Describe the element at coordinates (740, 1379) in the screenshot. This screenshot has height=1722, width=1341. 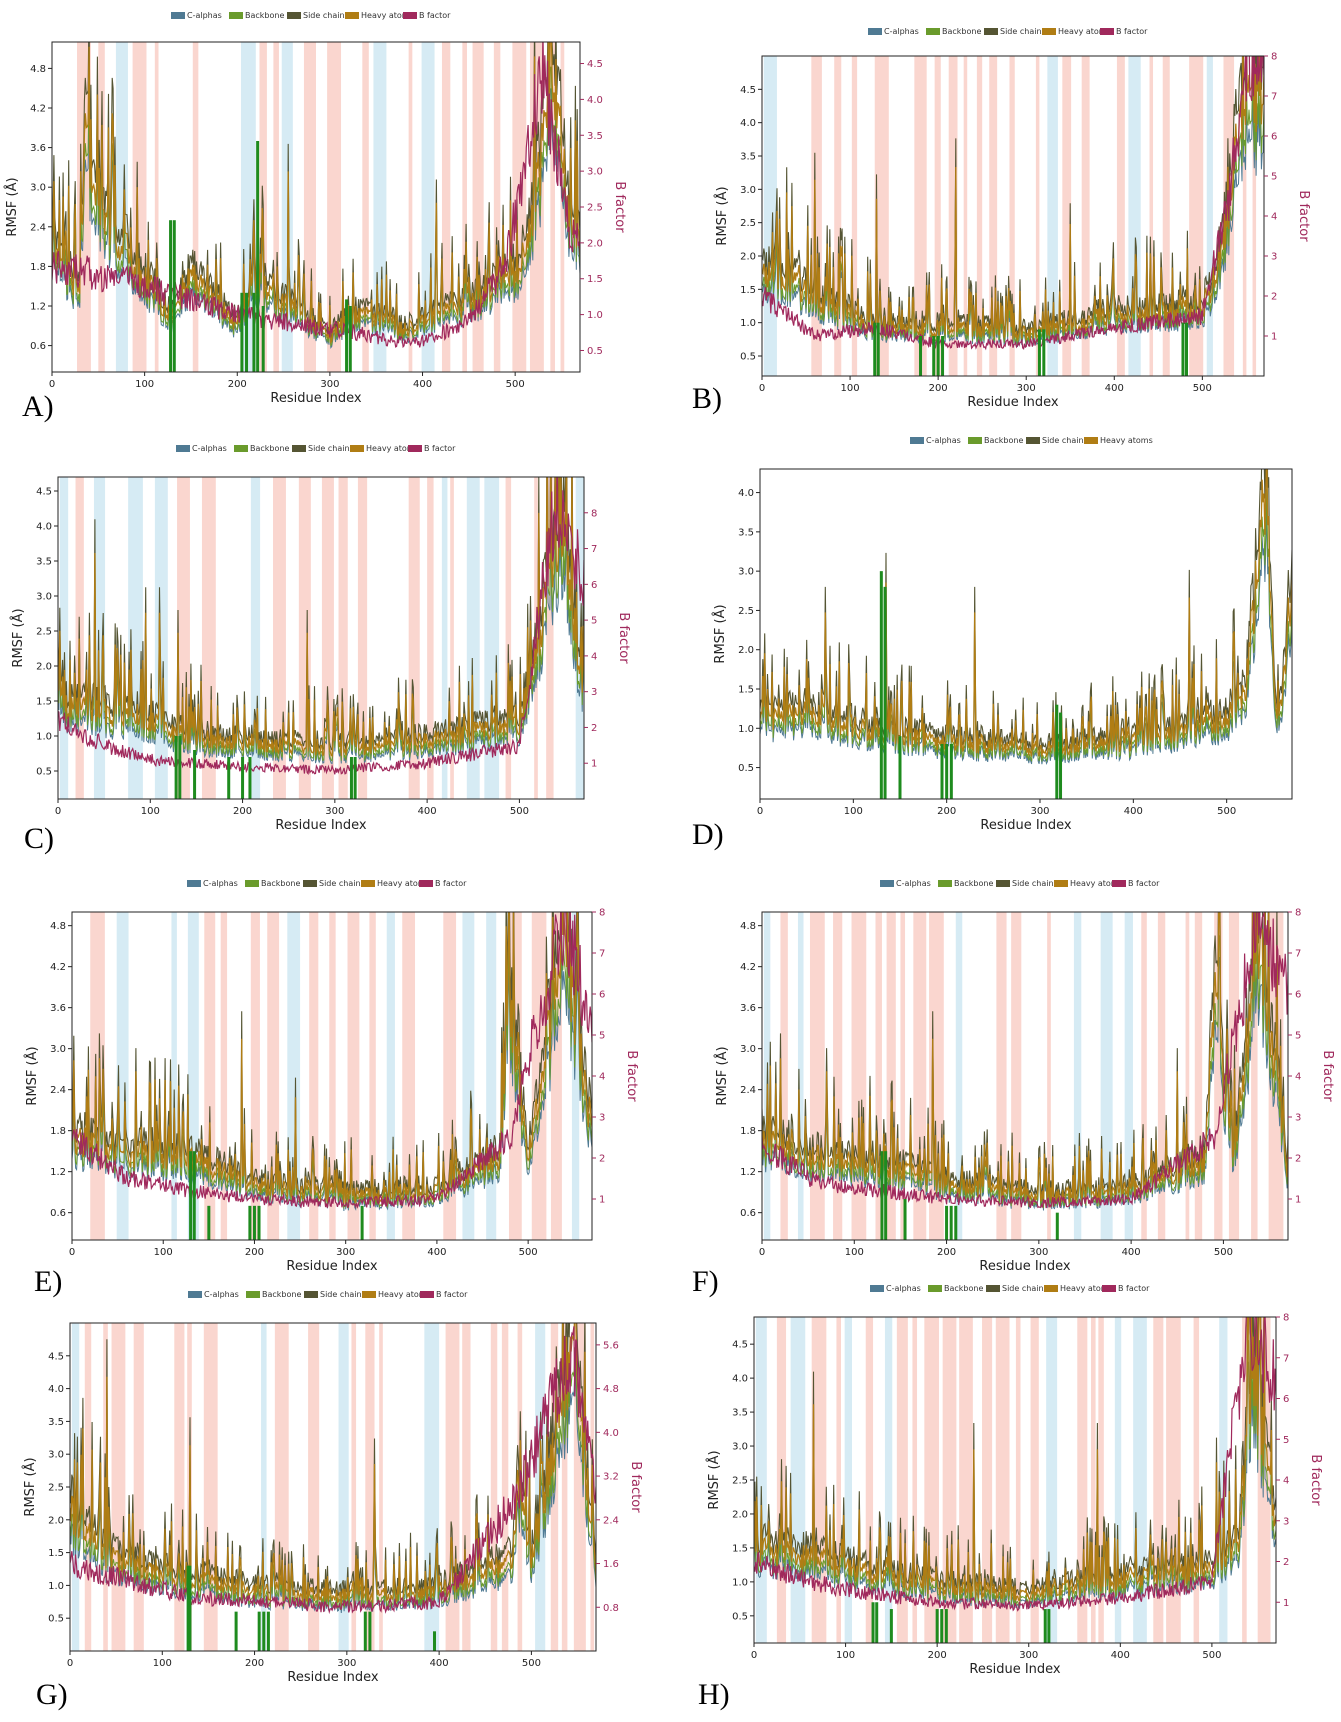
I see `y-tick-label: 4.0` at that location.